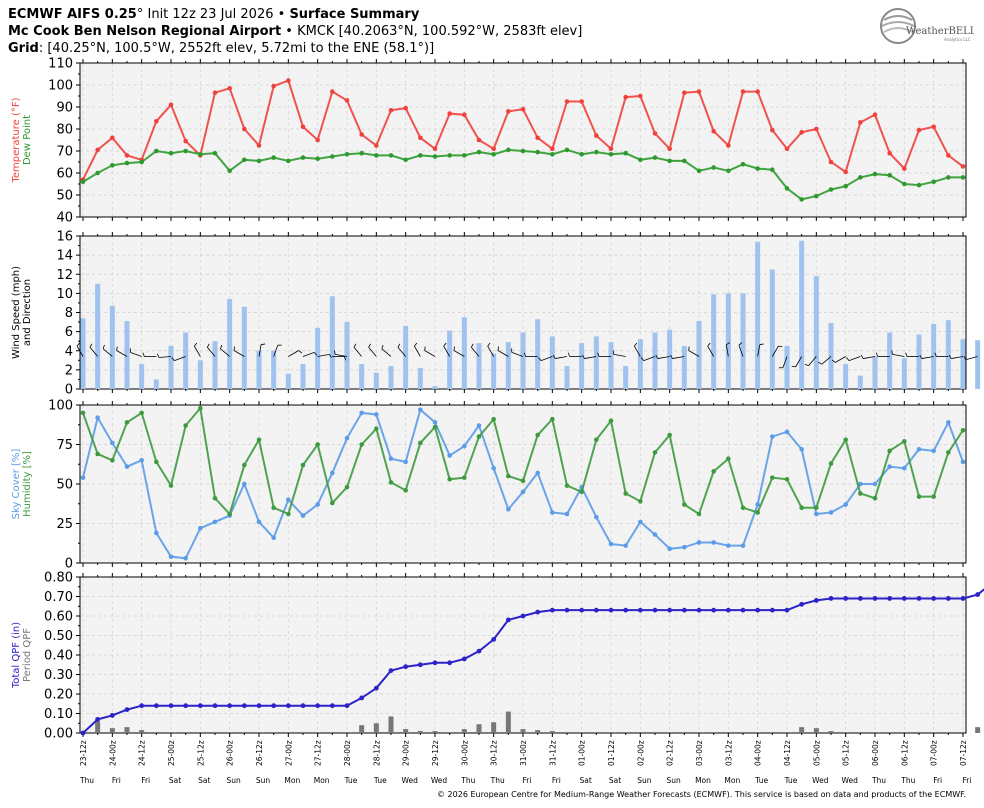  What do you see at coordinates (58, 636) in the screenshot?
I see `y-tick-label: 0.50` at bounding box center [58, 636].